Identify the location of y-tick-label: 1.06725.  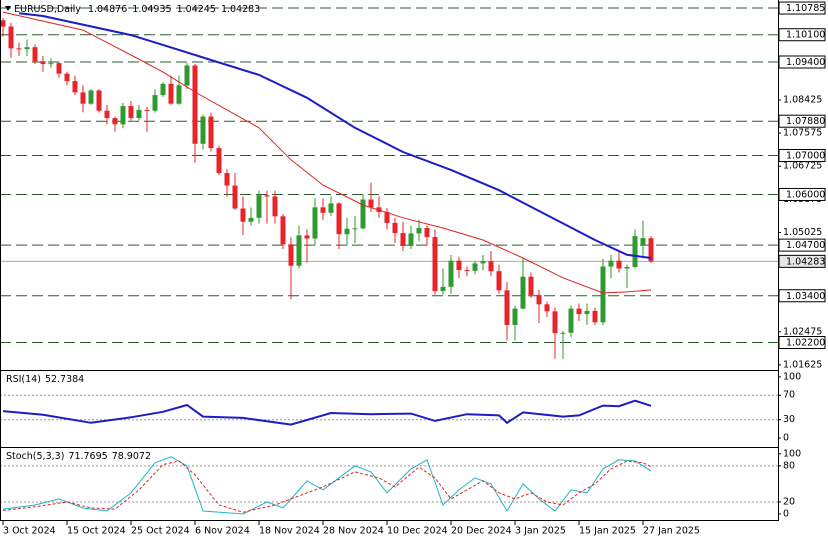
(802, 166).